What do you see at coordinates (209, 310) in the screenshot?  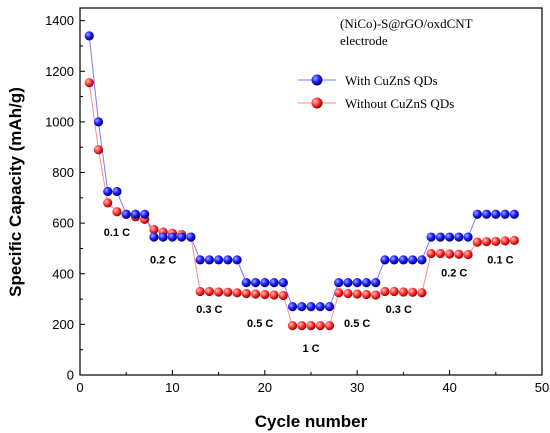 I see `rate-label: 0.3 C` at bounding box center [209, 310].